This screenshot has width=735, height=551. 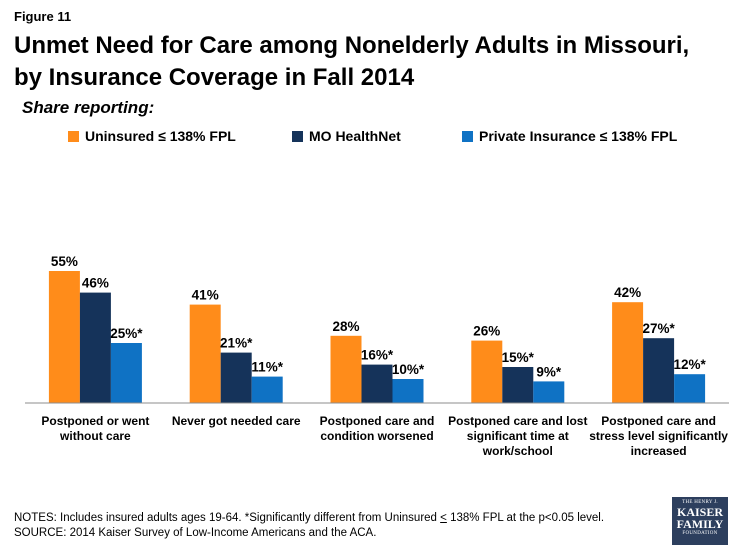 What do you see at coordinates (95, 283) in the screenshot?
I see `data-label-2-1: 46%` at bounding box center [95, 283].